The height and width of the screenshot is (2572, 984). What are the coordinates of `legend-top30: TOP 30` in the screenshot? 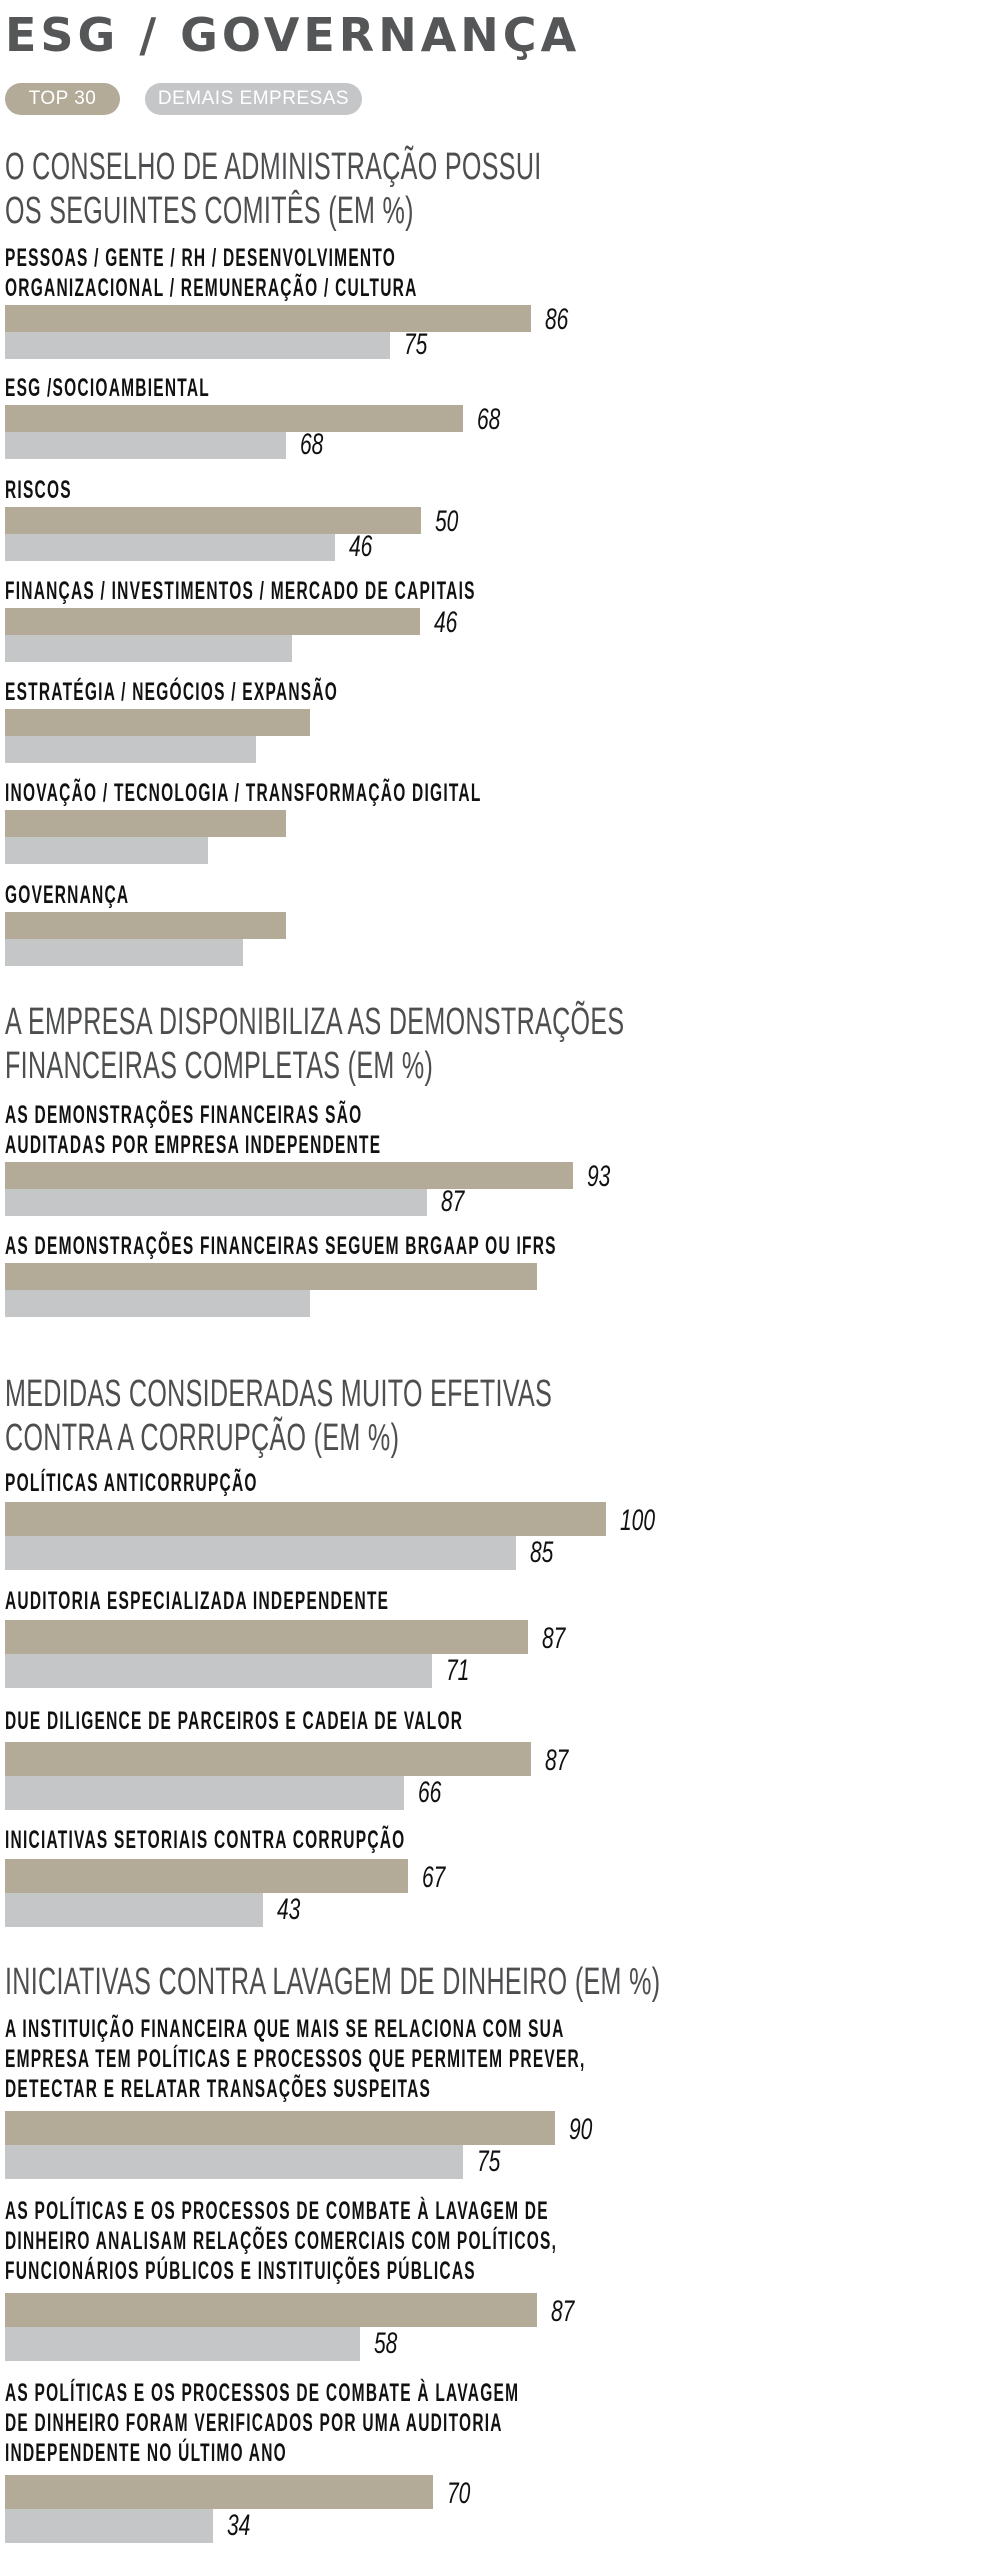 It's located at (62, 99).